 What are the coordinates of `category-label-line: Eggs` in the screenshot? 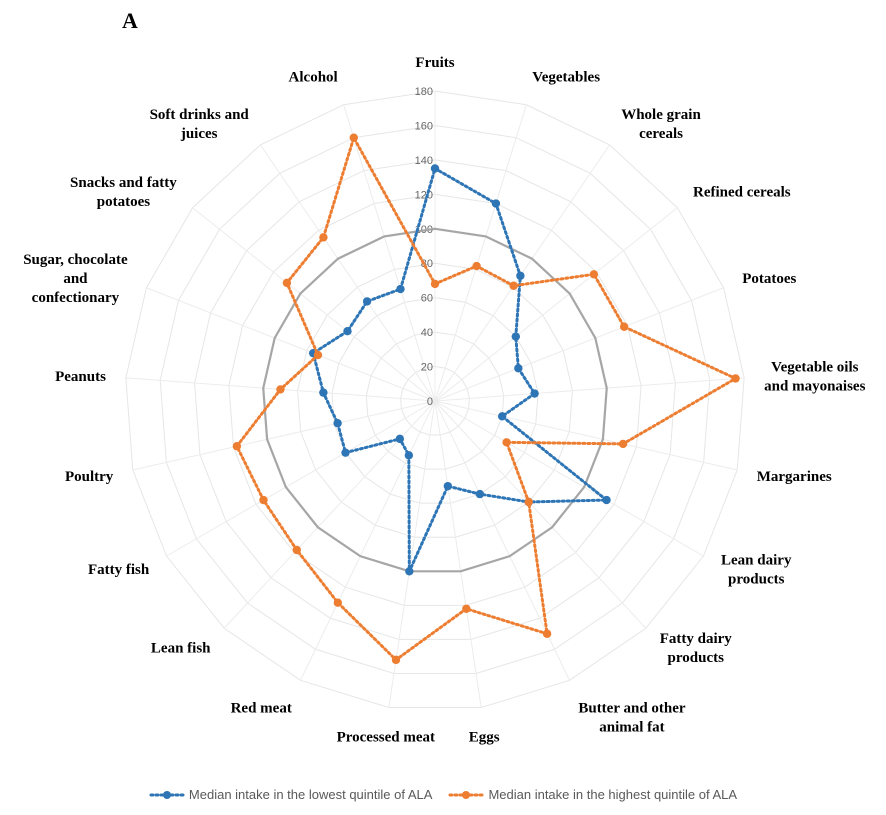 It's located at (484, 737).